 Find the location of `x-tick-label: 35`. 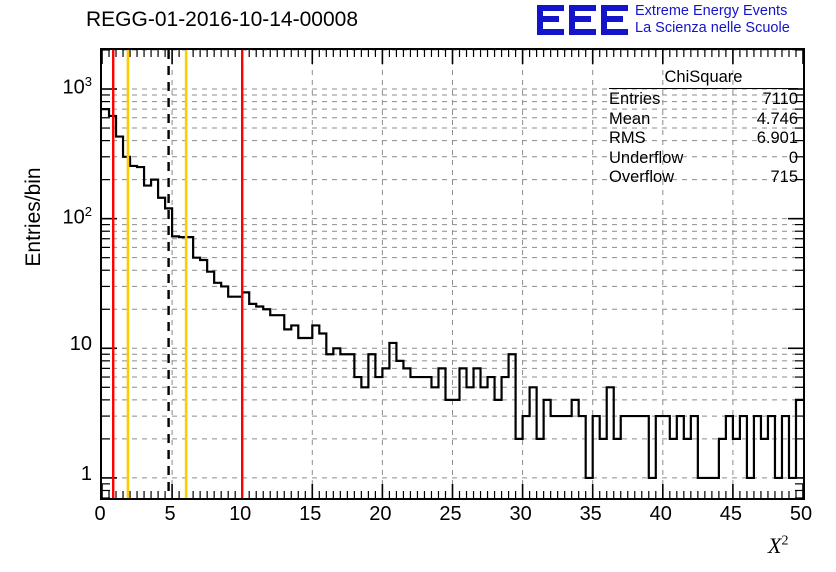

x-tick-label: 35 is located at coordinates (590, 514).